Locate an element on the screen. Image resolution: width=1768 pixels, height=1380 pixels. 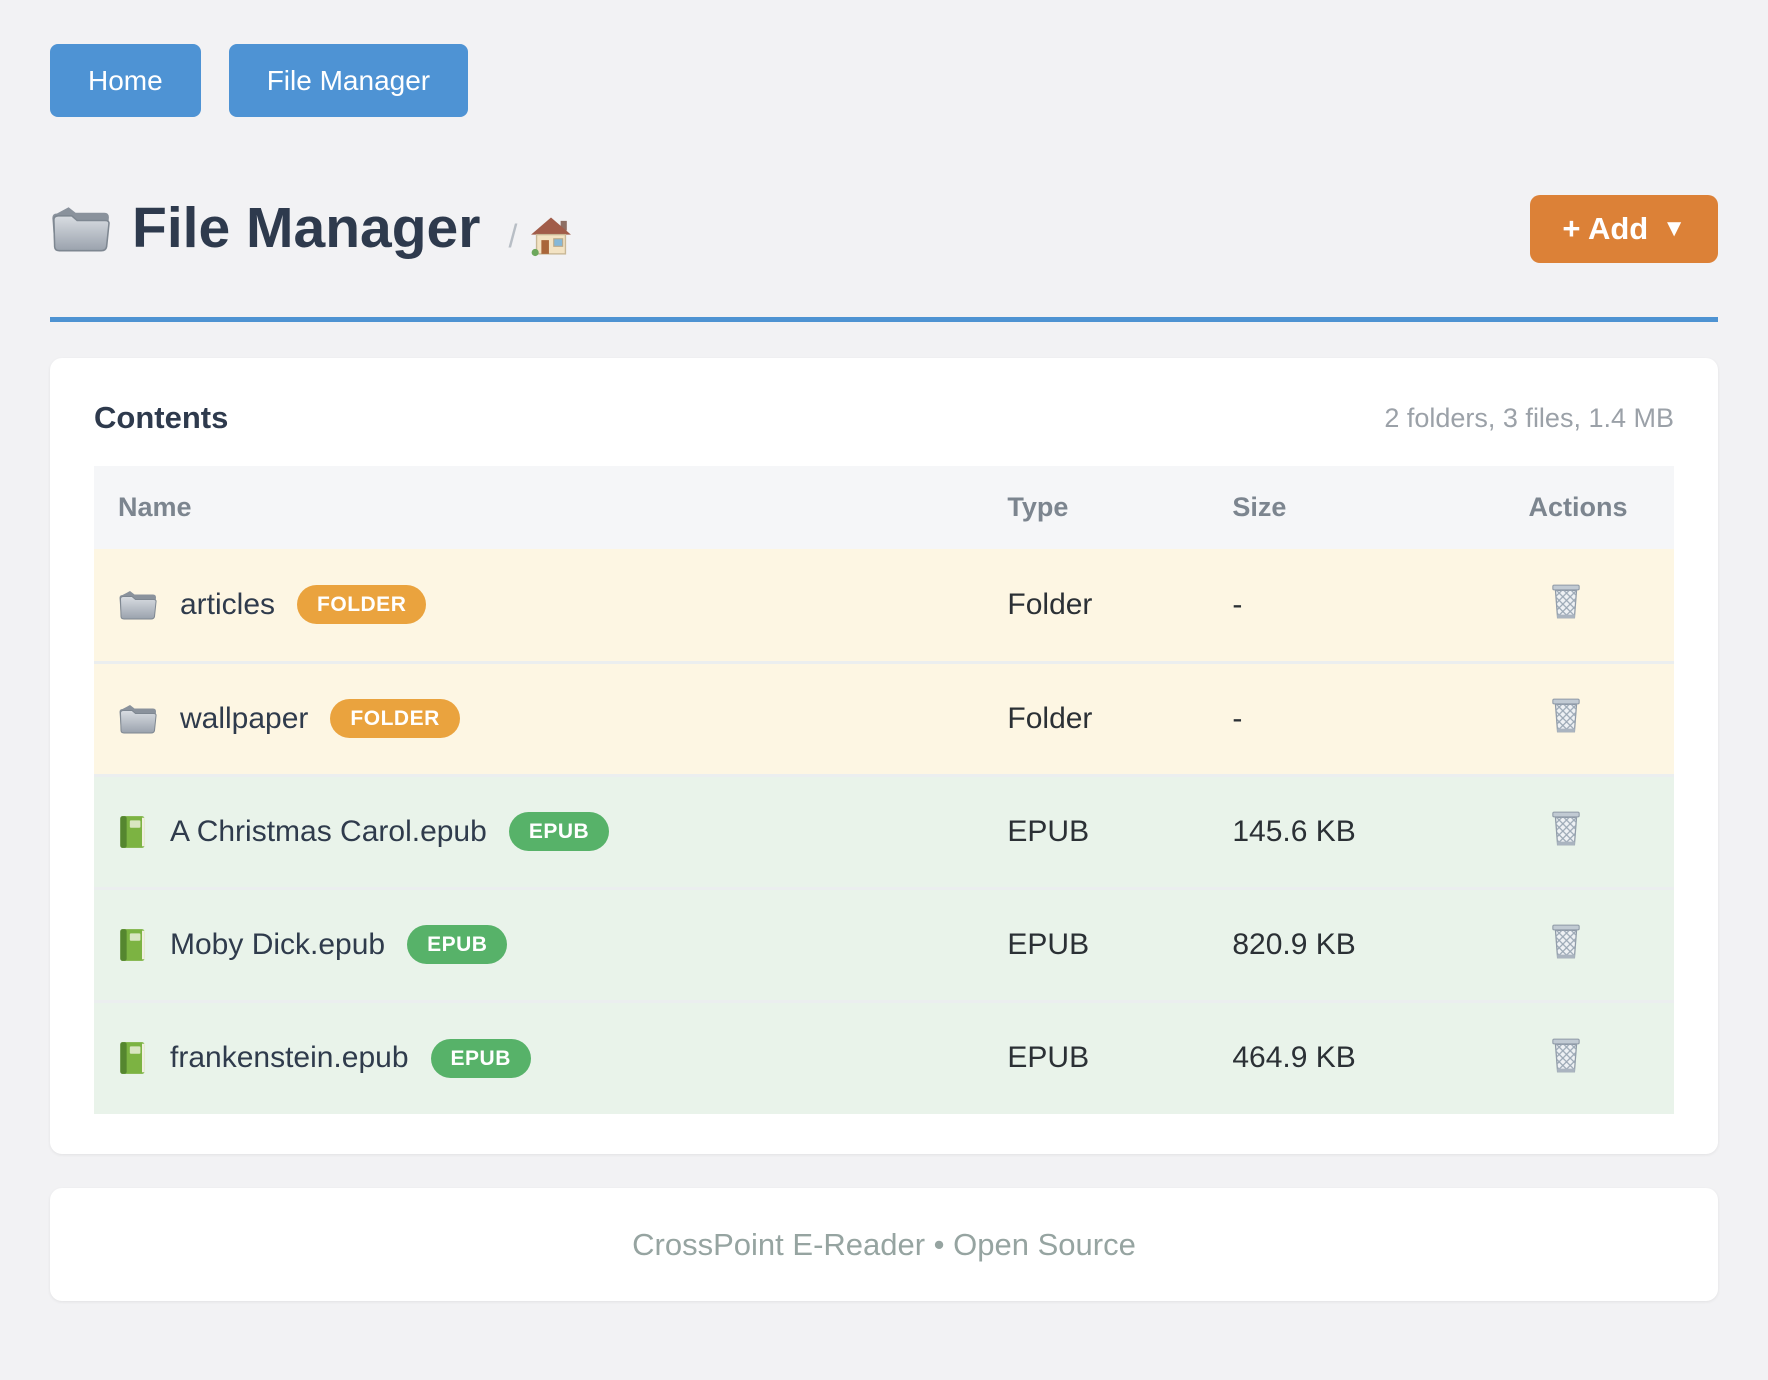
column-header-size: Size is located at coordinates (1356, 507).